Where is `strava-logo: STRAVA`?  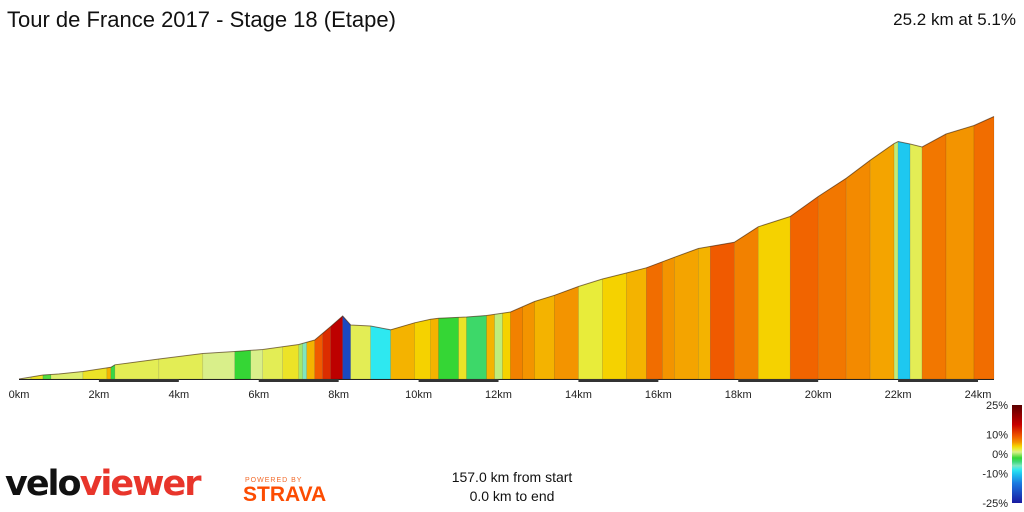 strava-logo: STRAVA is located at coordinates (285, 494).